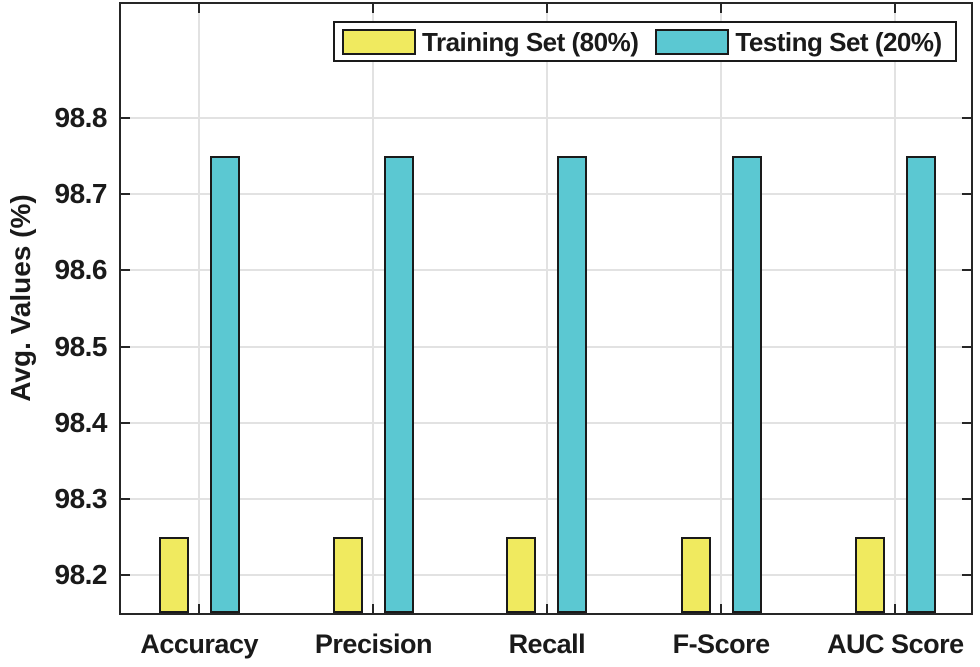  What do you see at coordinates (547, 644) in the screenshot?
I see `x-category-label: Recall` at bounding box center [547, 644].